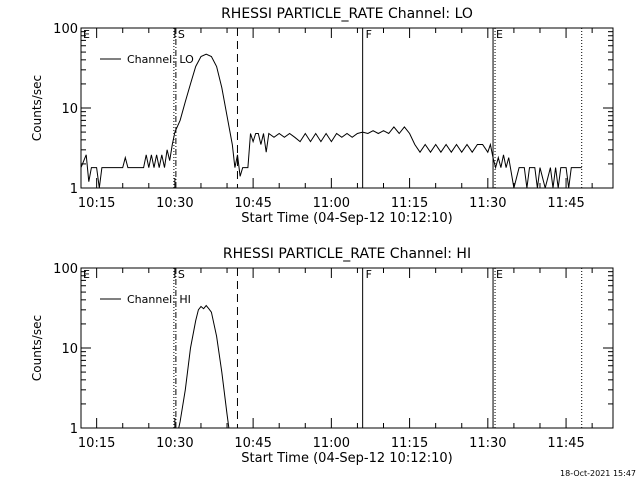 Image resolution: width=640 pixels, height=480 pixels. What do you see at coordinates (347, 14) in the screenshot?
I see `chart-title: RHESSI PARTICLE_RATE Channel: LO` at bounding box center [347, 14].